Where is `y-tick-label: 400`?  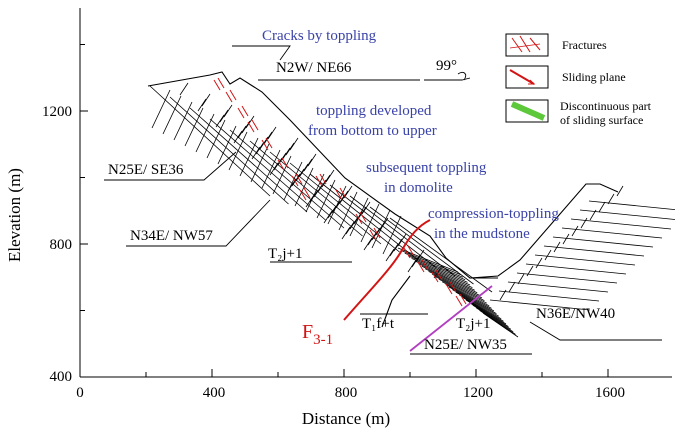
y-tick-label: 400 is located at coordinates (61, 377).